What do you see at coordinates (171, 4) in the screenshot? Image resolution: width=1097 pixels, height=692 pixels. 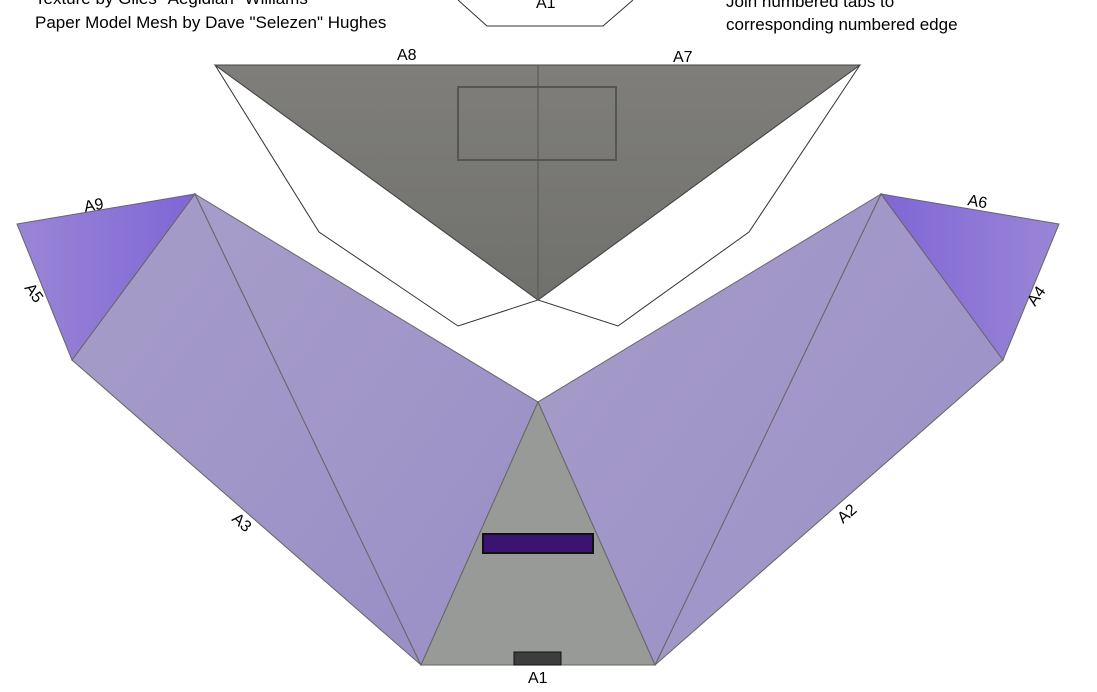 I see `texture-credit: Texture by Giles "Aegidian" Williams` at bounding box center [171, 4].